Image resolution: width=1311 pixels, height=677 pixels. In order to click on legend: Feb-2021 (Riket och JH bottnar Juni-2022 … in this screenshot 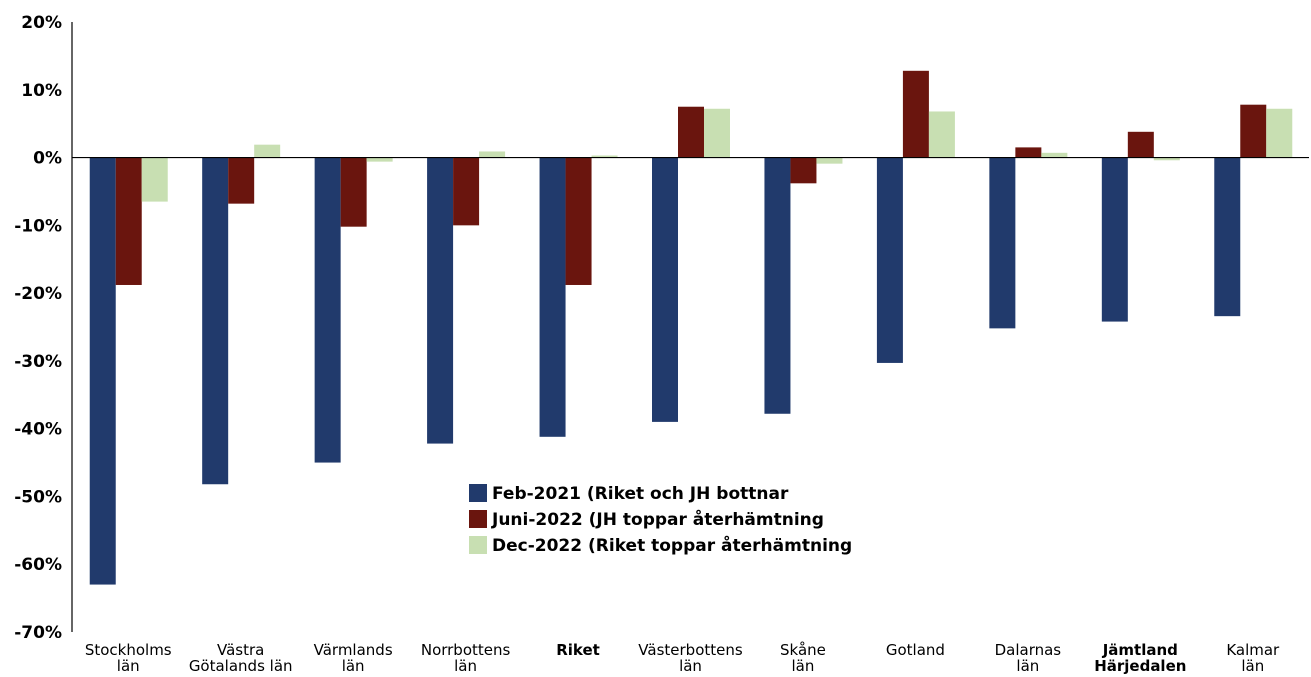, I will do `click(660, 520)`.